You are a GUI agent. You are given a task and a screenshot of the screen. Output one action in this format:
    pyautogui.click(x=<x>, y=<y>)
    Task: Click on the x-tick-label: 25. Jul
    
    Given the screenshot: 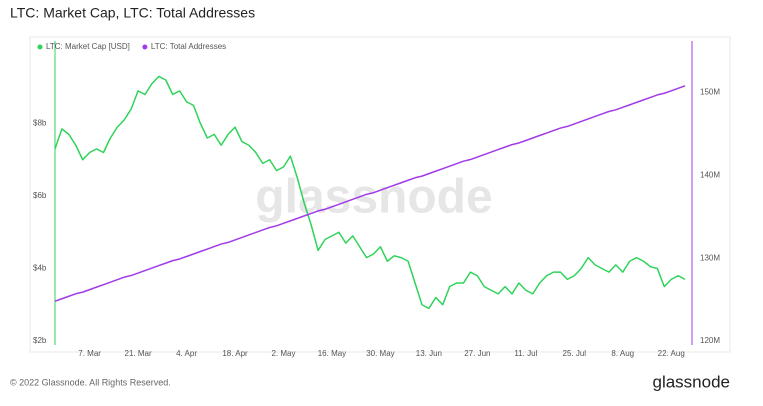 What is the action you would take?
    pyautogui.click(x=575, y=353)
    